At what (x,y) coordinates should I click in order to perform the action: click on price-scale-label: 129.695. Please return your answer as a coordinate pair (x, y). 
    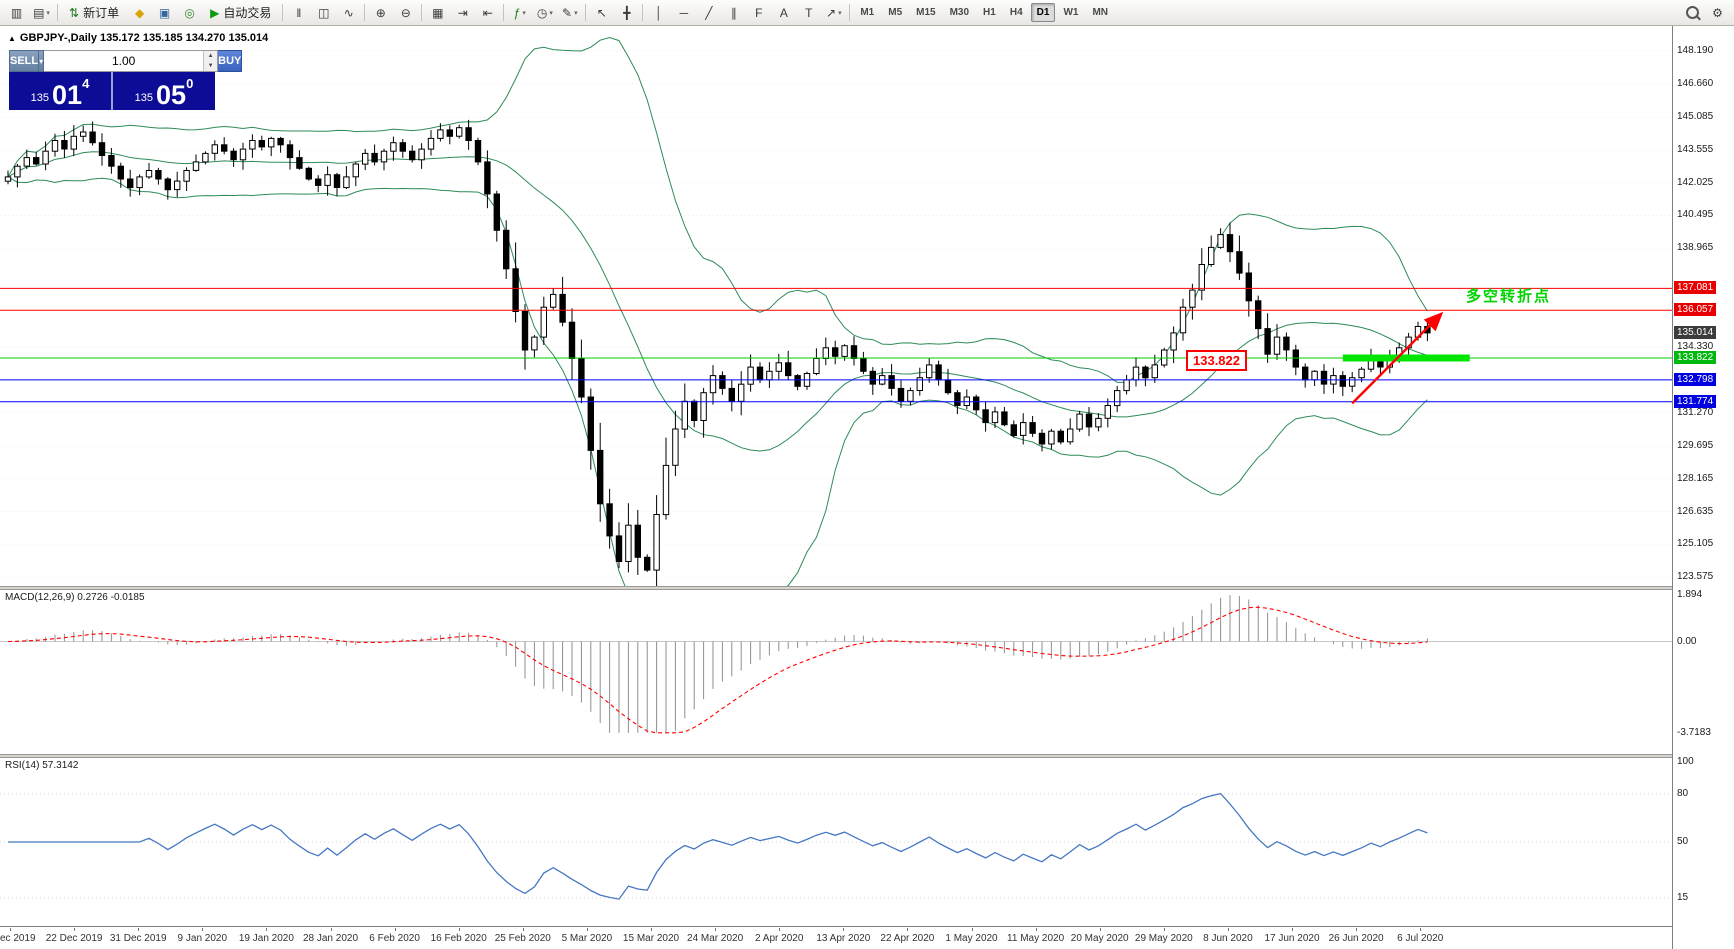
    Looking at the image, I should click on (1695, 445).